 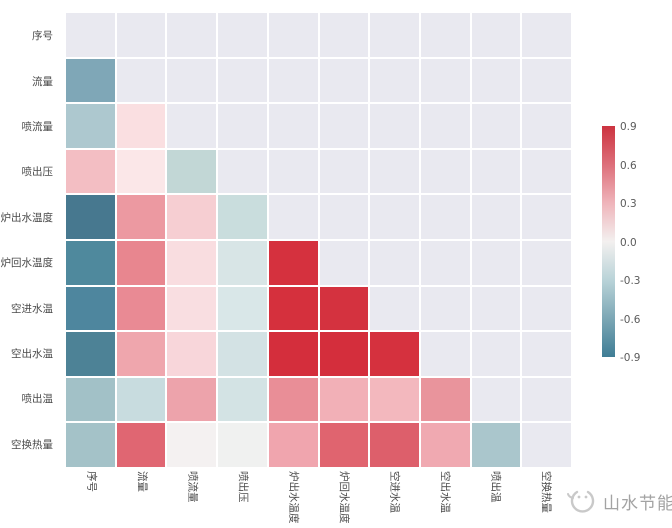 What do you see at coordinates (293, 497) in the screenshot?
I see `x-tick-label: 炉出水温度` at bounding box center [293, 497].